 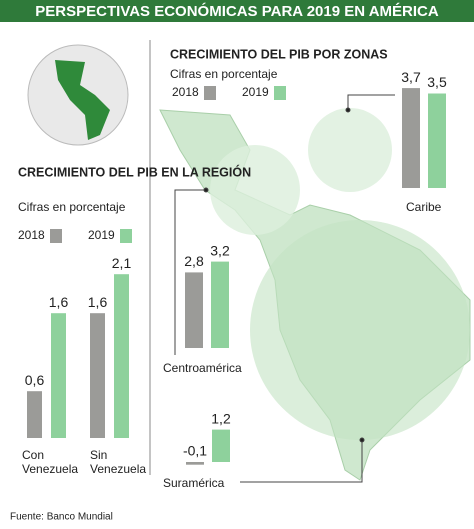 What do you see at coordinates (424, 207) in the screenshot?
I see `category-label: Caribe` at bounding box center [424, 207].